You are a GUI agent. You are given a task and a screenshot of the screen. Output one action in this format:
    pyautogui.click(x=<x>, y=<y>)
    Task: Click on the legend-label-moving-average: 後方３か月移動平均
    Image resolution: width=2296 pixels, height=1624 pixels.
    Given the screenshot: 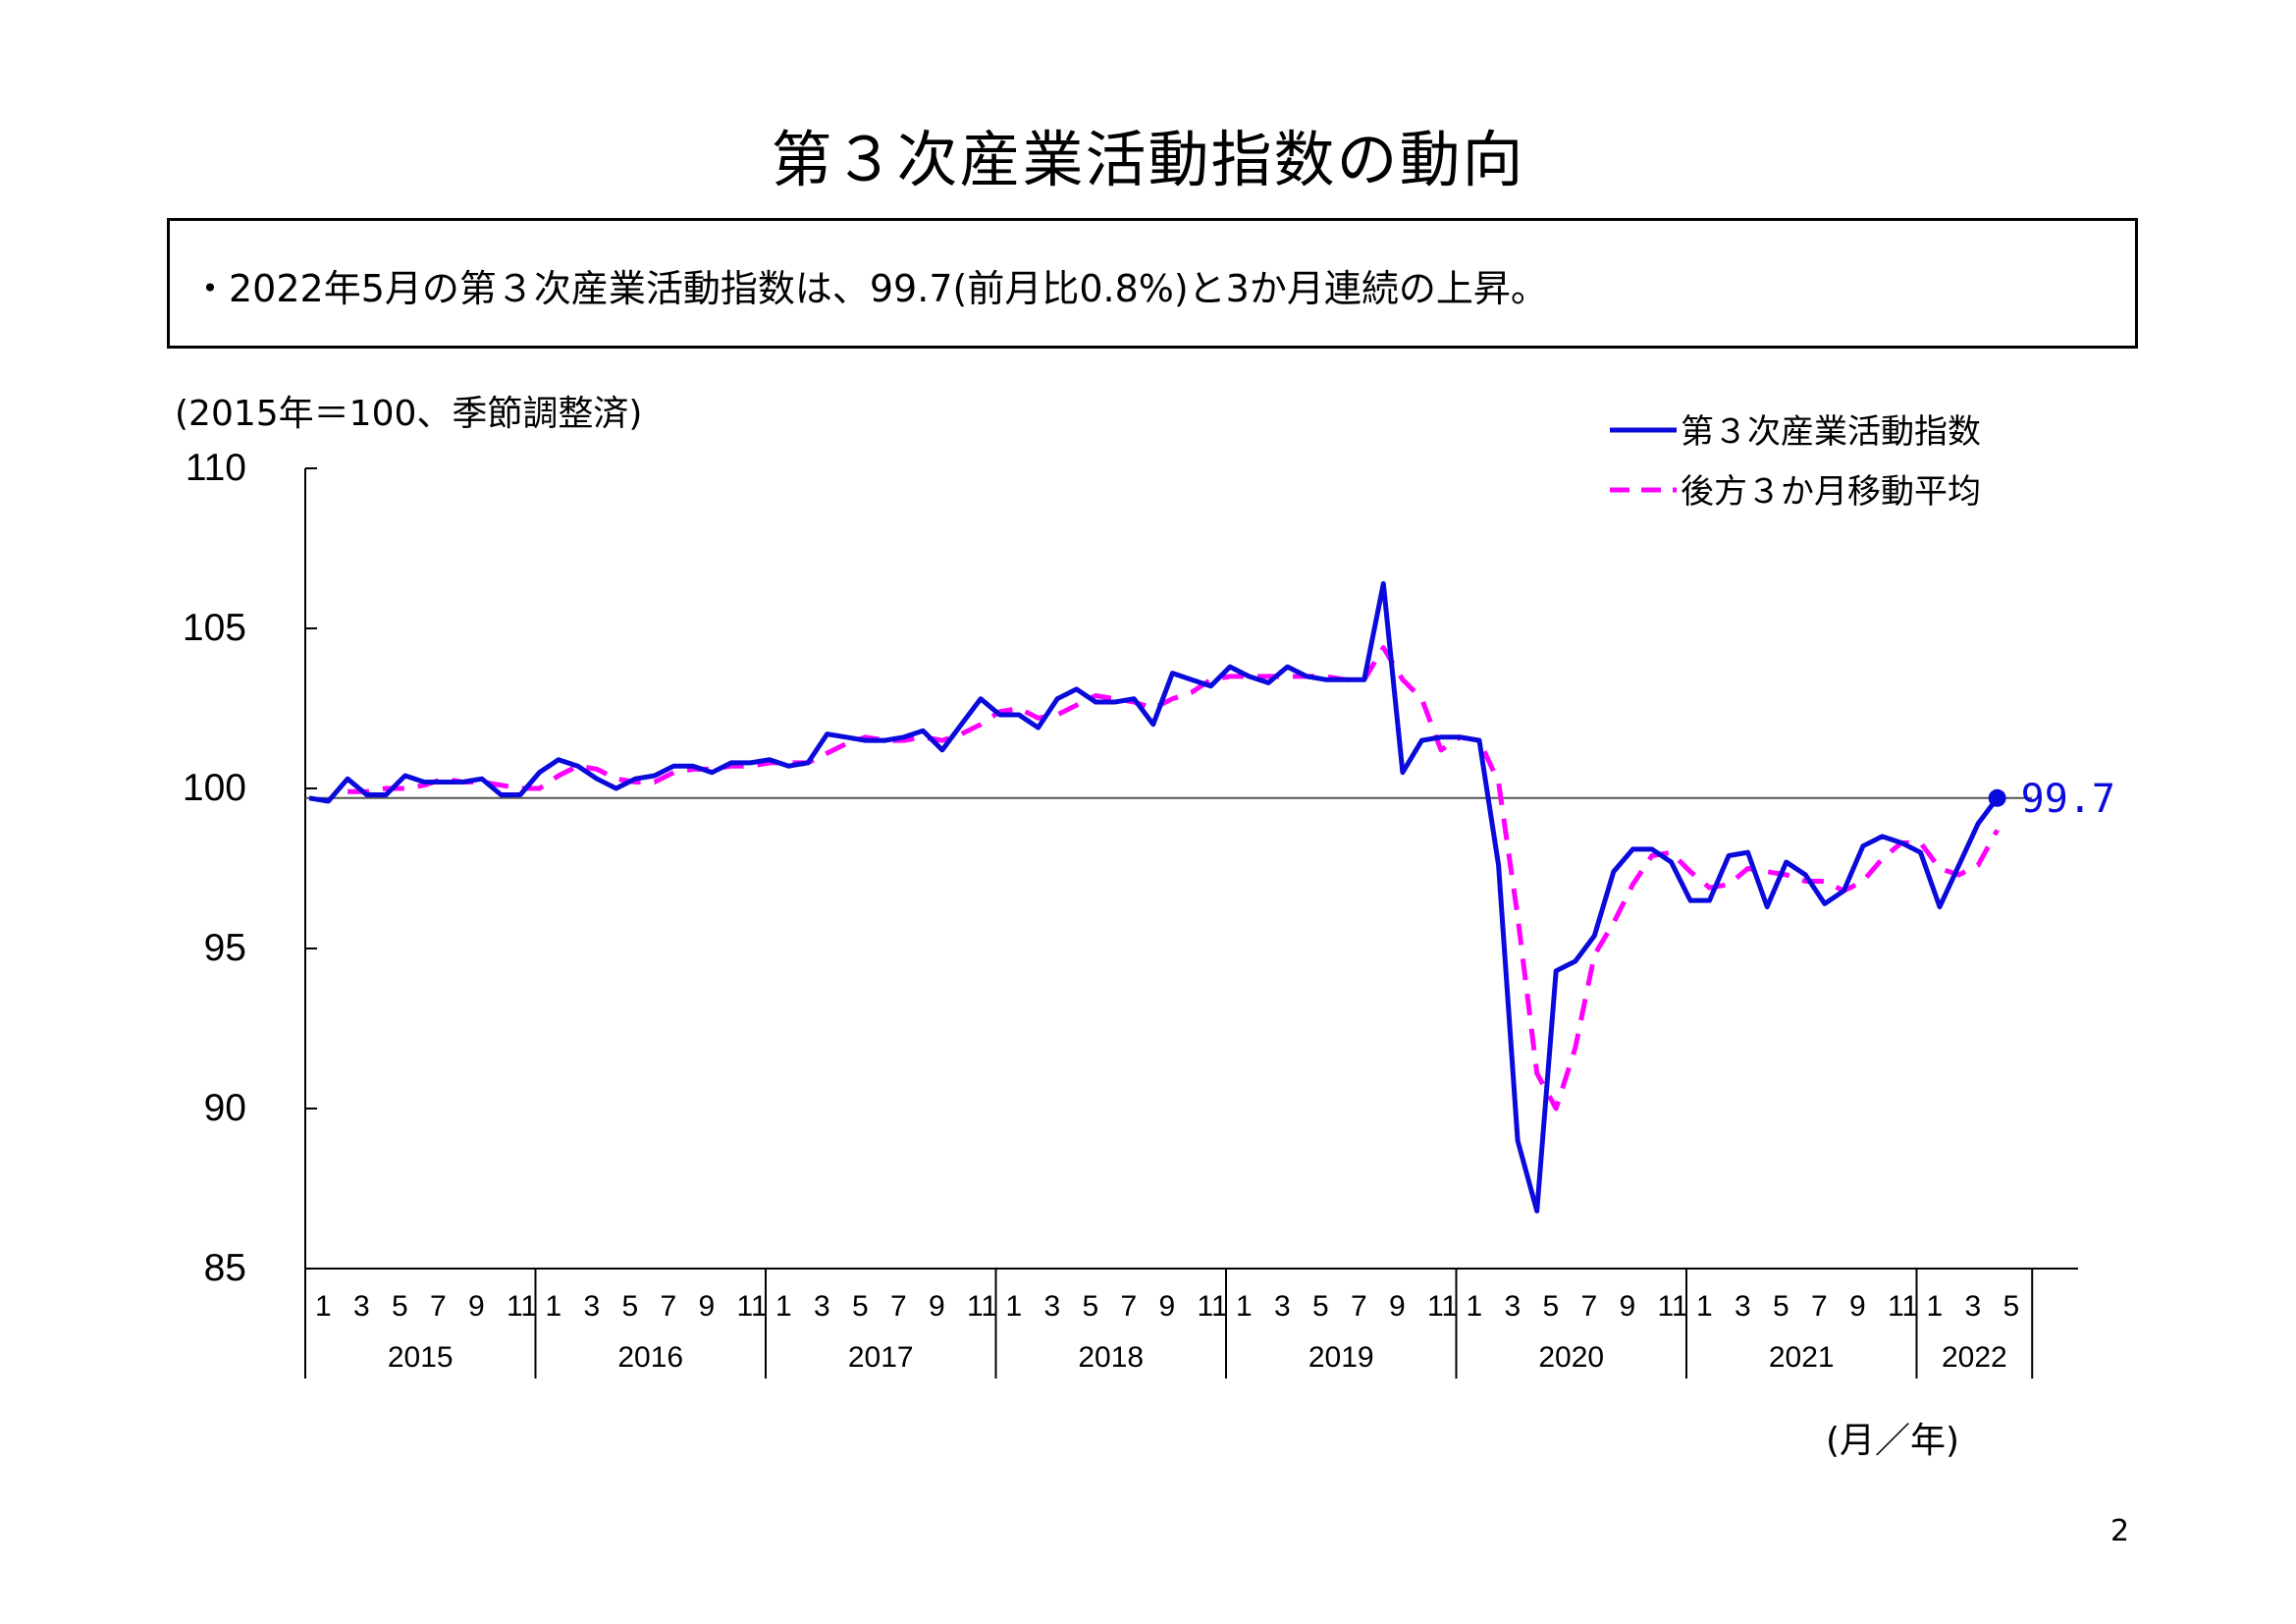 What is the action you would take?
    pyautogui.click(x=1831, y=492)
    